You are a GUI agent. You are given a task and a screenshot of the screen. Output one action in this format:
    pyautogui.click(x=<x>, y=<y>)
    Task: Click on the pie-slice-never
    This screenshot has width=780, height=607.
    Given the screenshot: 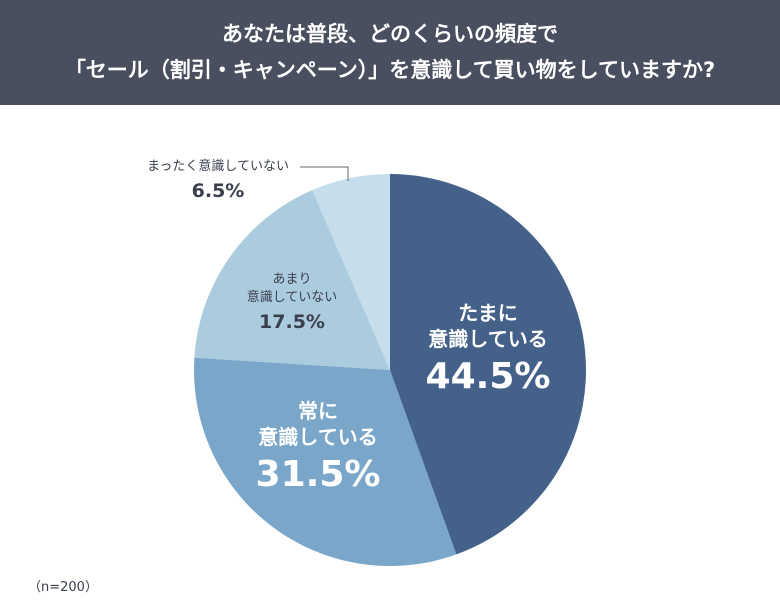 What is the action you would take?
    pyautogui.click(x=351, y=272)
    